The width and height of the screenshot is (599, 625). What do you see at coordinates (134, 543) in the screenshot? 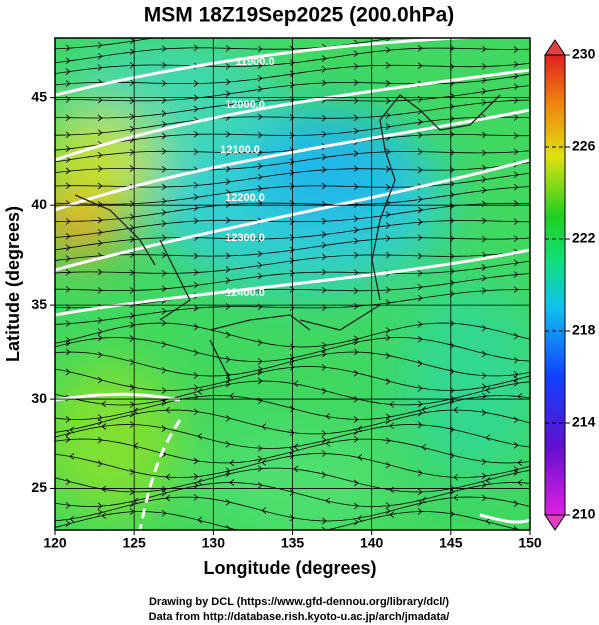
I see `x-tick-label: 125` at bounding box center [134, 543].